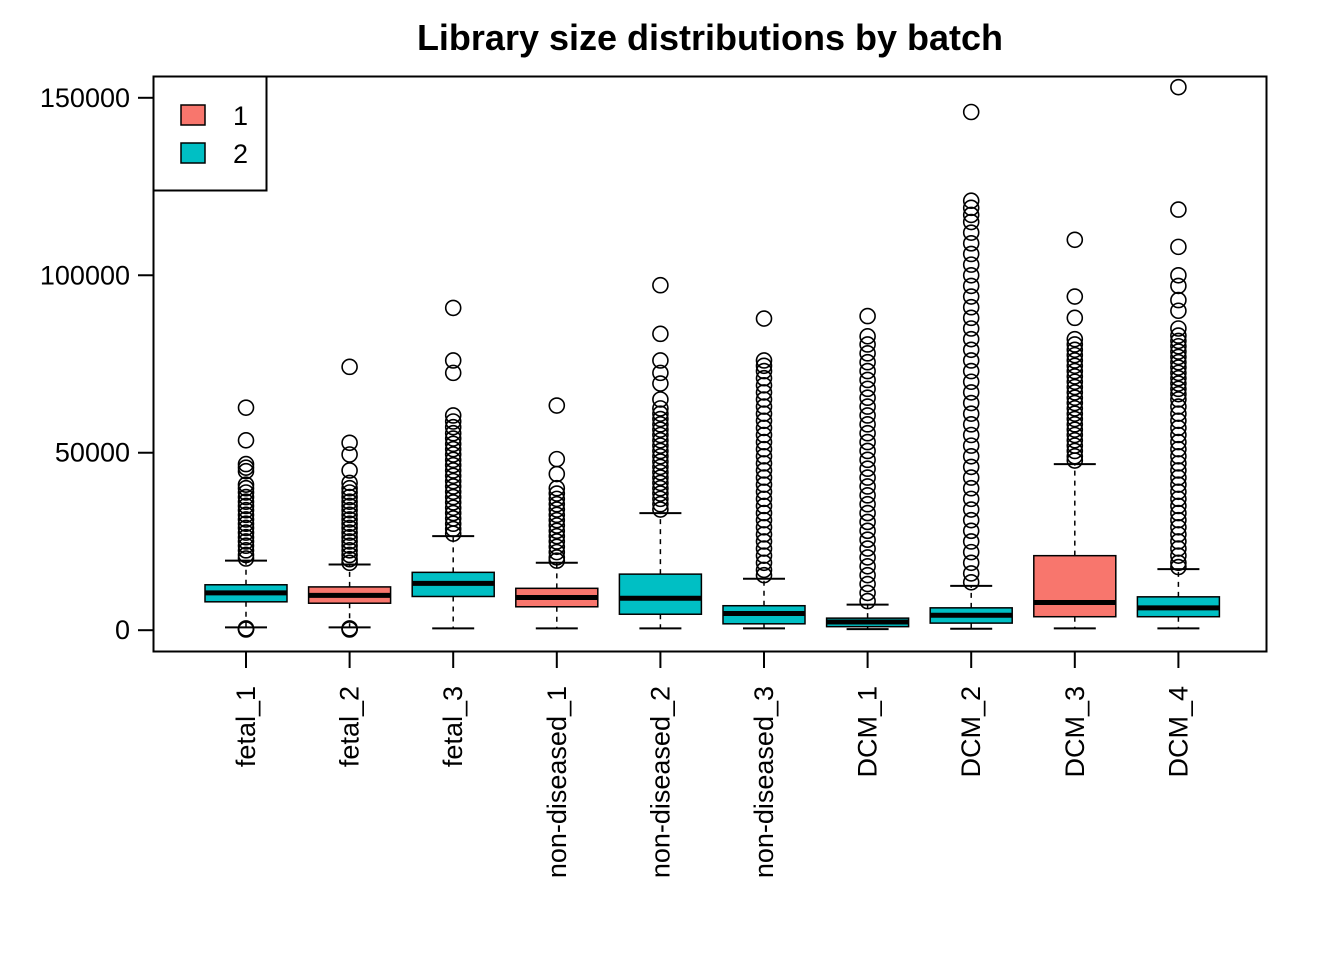 The width and height of the screenshot is (1344, 960). I want to click on y-tick-label: 150000, so click(85, 98).